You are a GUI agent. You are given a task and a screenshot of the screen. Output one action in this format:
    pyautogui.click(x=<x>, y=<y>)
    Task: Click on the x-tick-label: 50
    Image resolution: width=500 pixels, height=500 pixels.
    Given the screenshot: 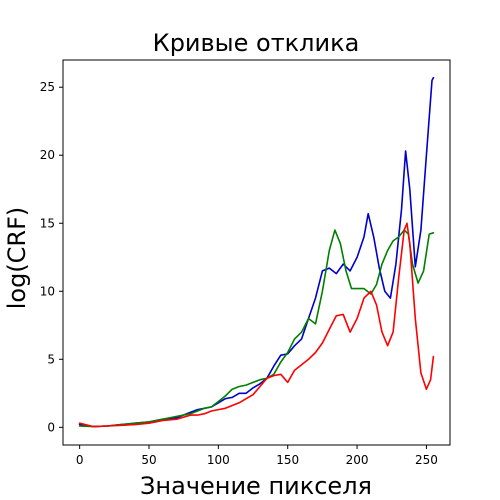 What is the action you would take?
    pyautogui.click(x=148, y=460)
    